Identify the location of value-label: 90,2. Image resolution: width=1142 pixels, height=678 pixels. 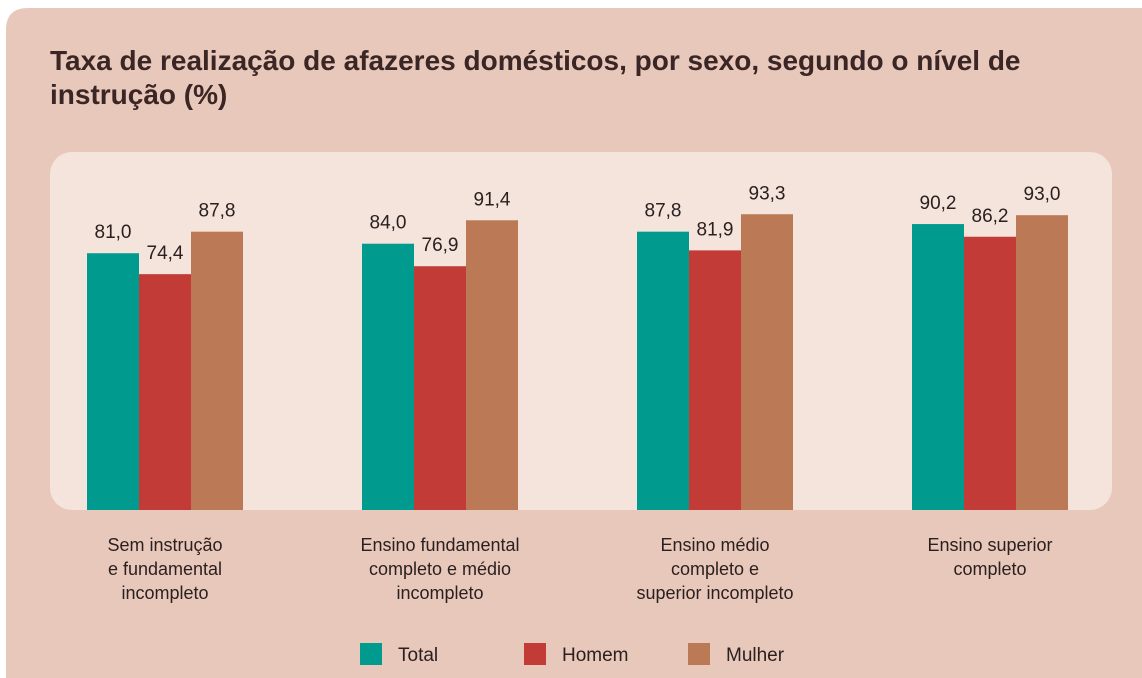
(938, 203).